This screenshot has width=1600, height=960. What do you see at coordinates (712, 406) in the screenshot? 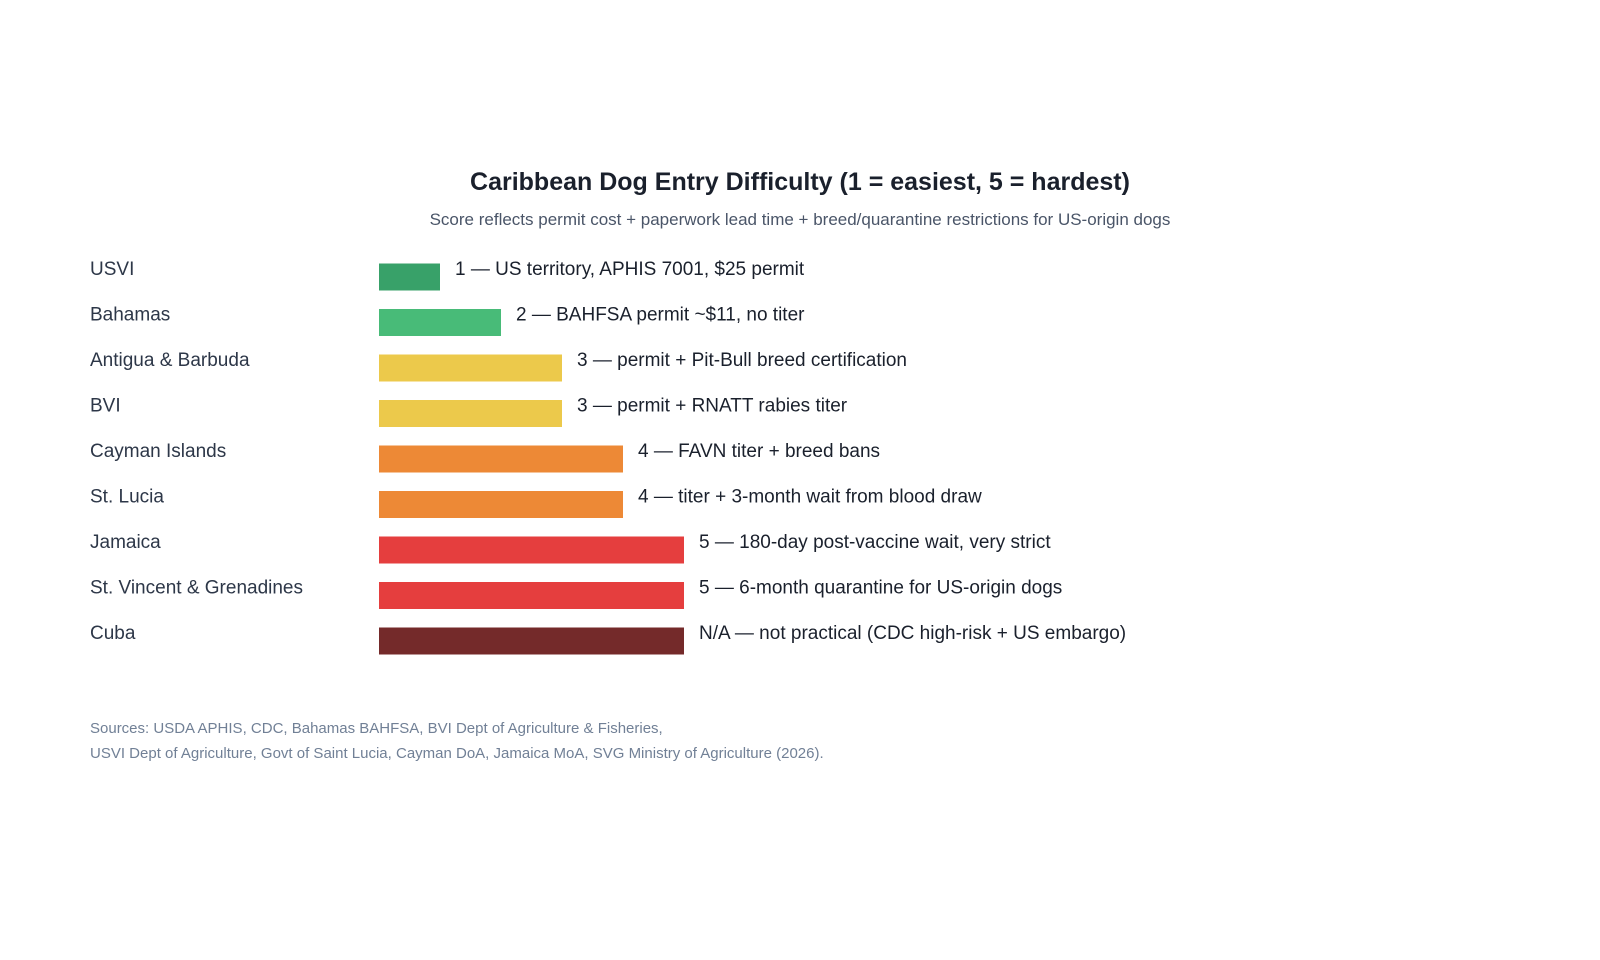
I see `data-label: 3 — permit + RNATT rabies titer` at bounding box center [712, 406].